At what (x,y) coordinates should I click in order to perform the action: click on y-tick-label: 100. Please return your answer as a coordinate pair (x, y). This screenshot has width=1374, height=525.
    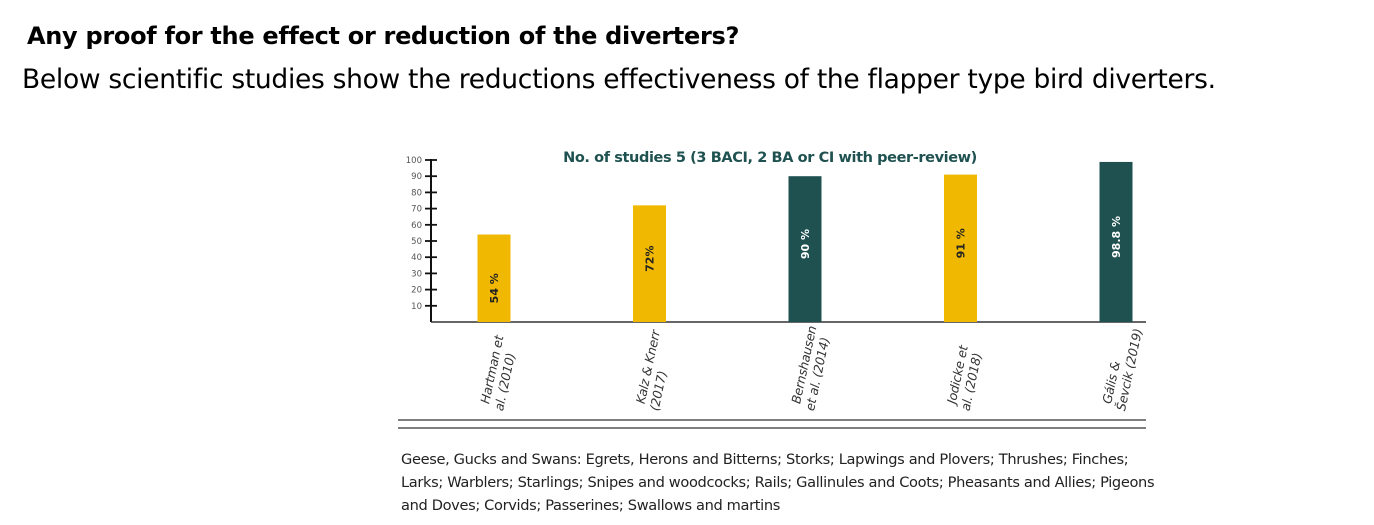
    Looking at the image, I should click on (414, 161).